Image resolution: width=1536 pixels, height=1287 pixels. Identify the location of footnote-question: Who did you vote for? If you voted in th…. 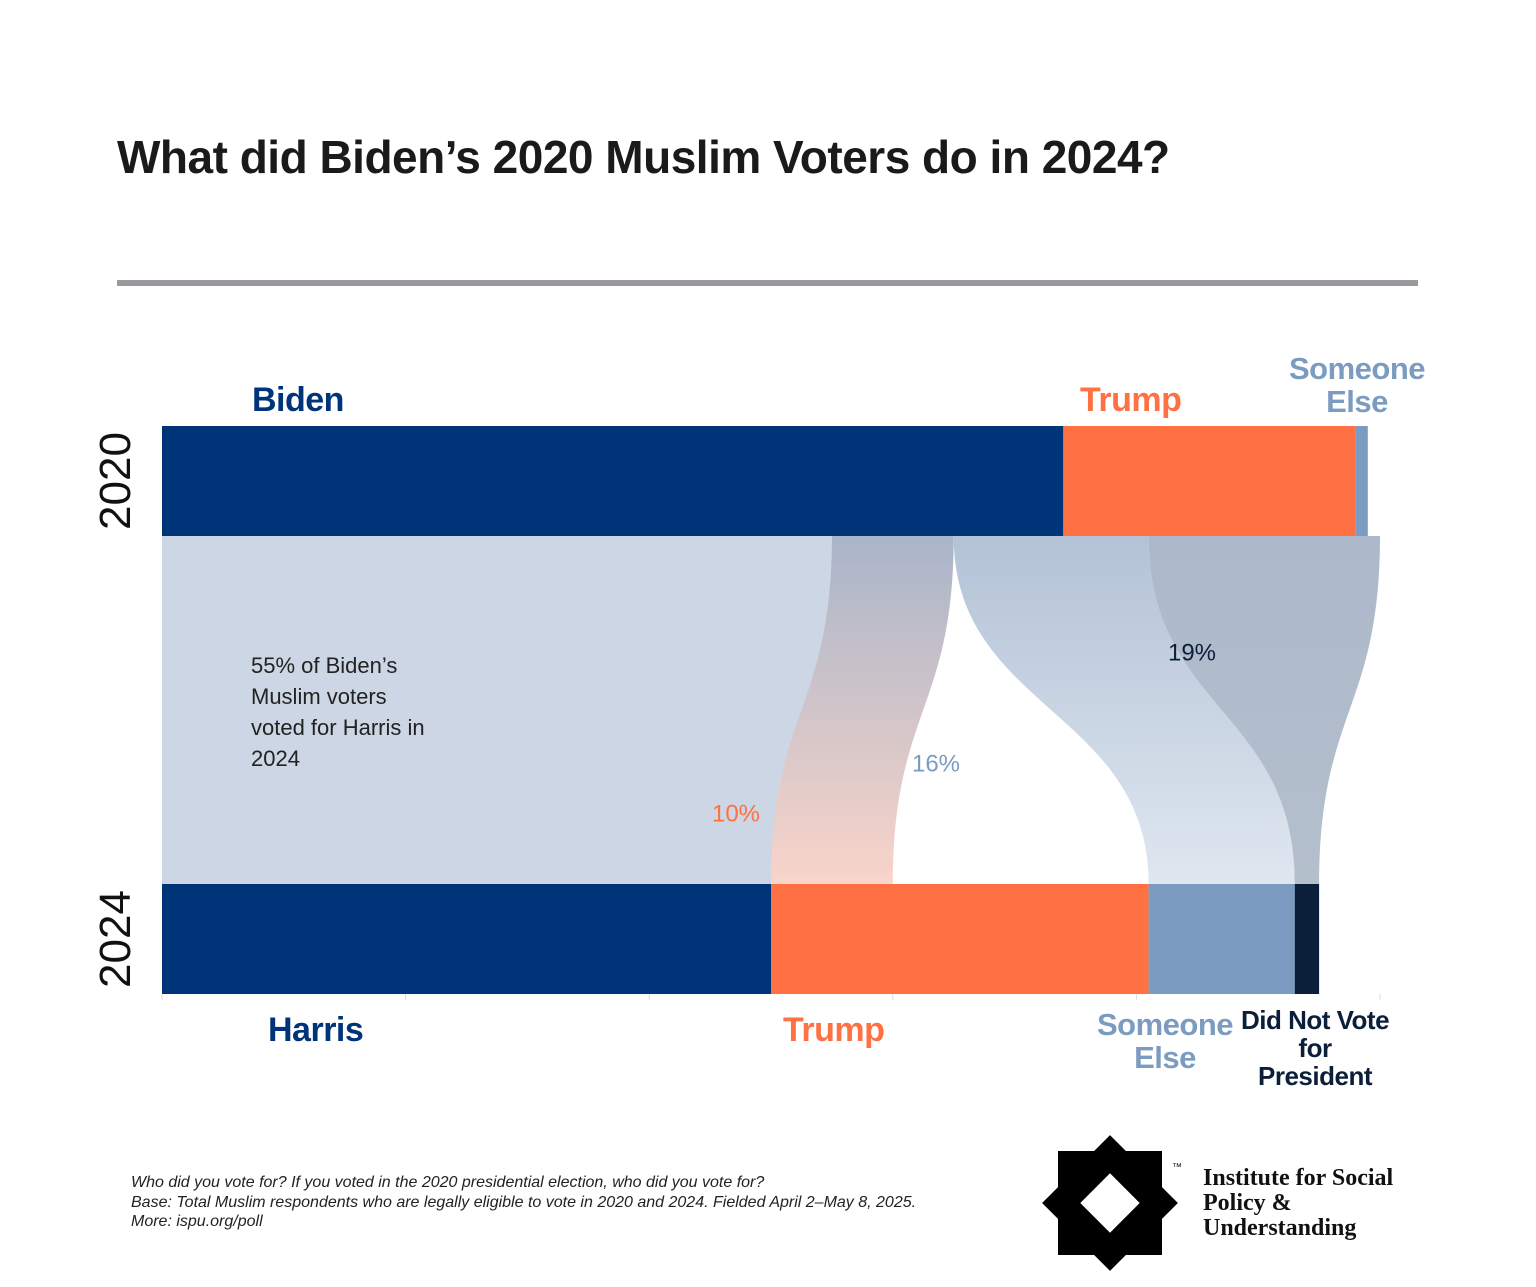
(448, 1182).